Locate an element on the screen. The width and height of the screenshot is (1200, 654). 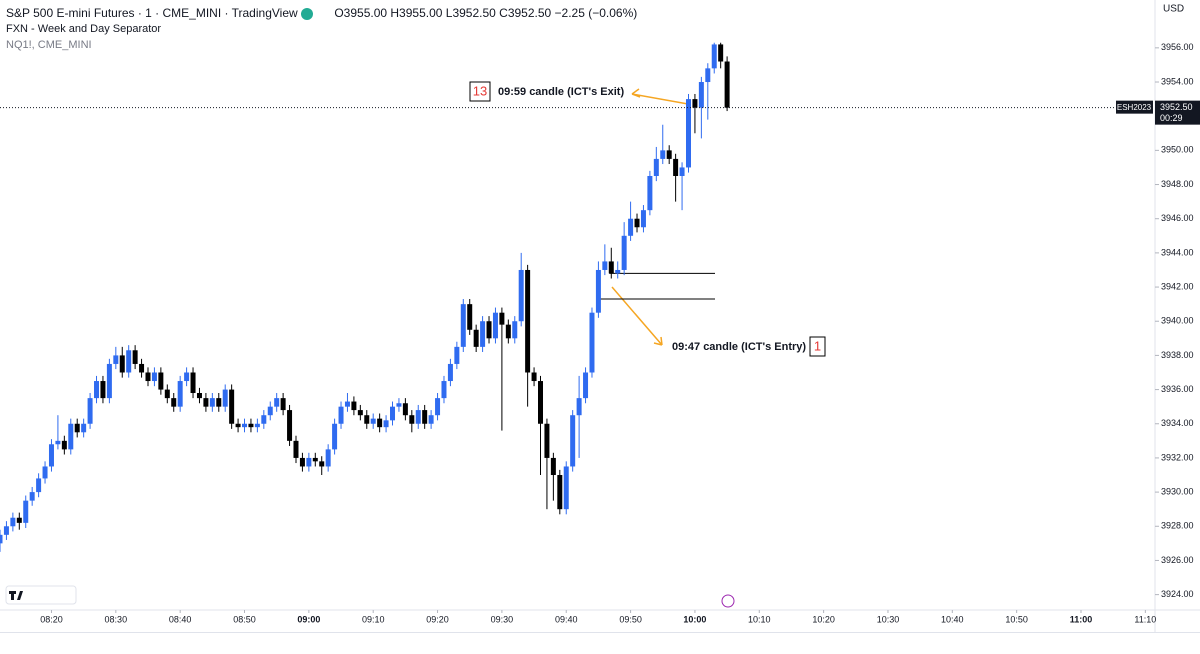
y-tick-label: 3956.00 is located at coordinates (1177, 47).